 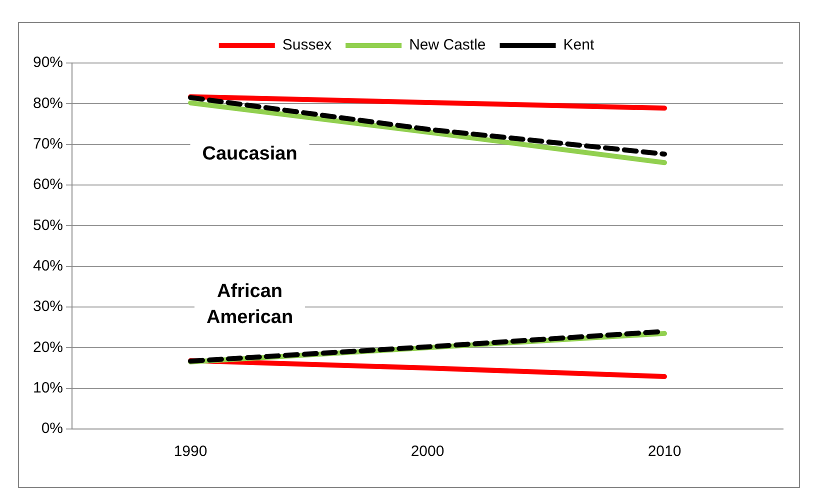 What do you see at coordinates (48, 387) in the screenshot?
I see `y-tick-label: 10%` at bounding box center [48, 387].